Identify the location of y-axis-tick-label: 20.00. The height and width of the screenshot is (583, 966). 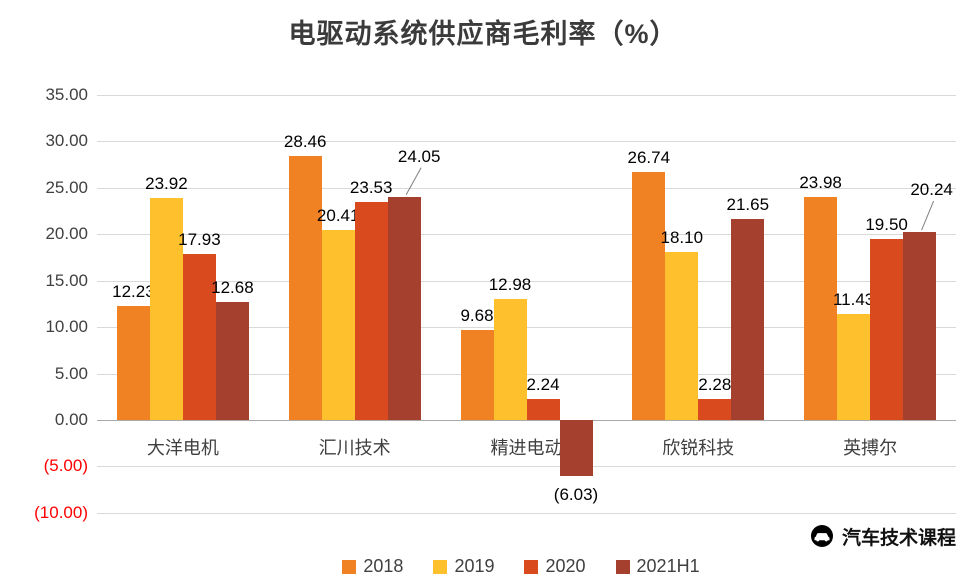
(66, 234).